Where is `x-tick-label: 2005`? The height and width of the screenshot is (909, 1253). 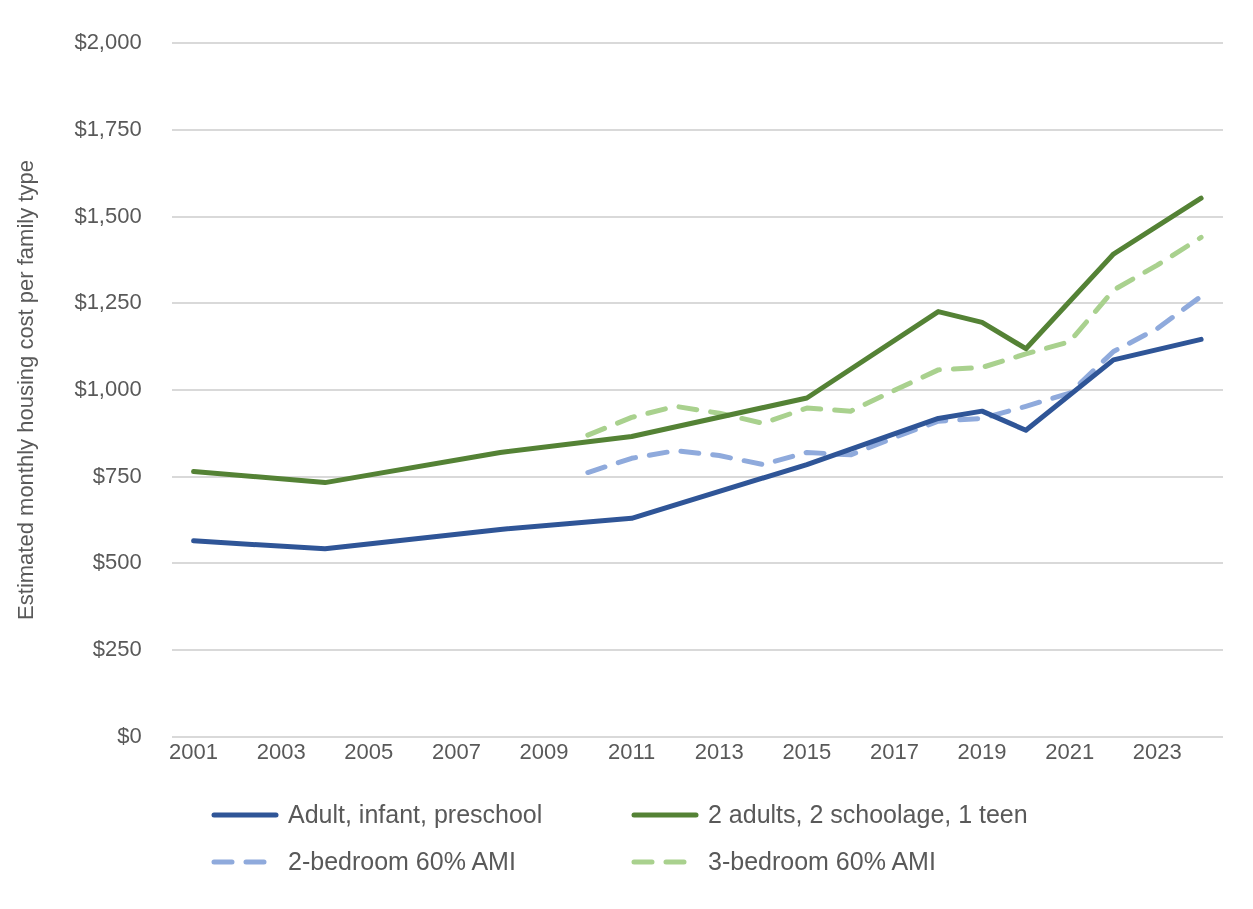 x-tick-label: 2005 is located at coordinates (369, 752).